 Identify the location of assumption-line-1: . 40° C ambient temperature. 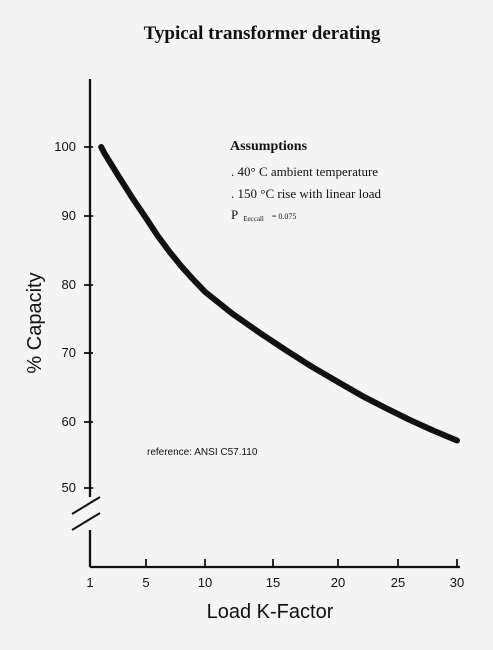
(304, 171).